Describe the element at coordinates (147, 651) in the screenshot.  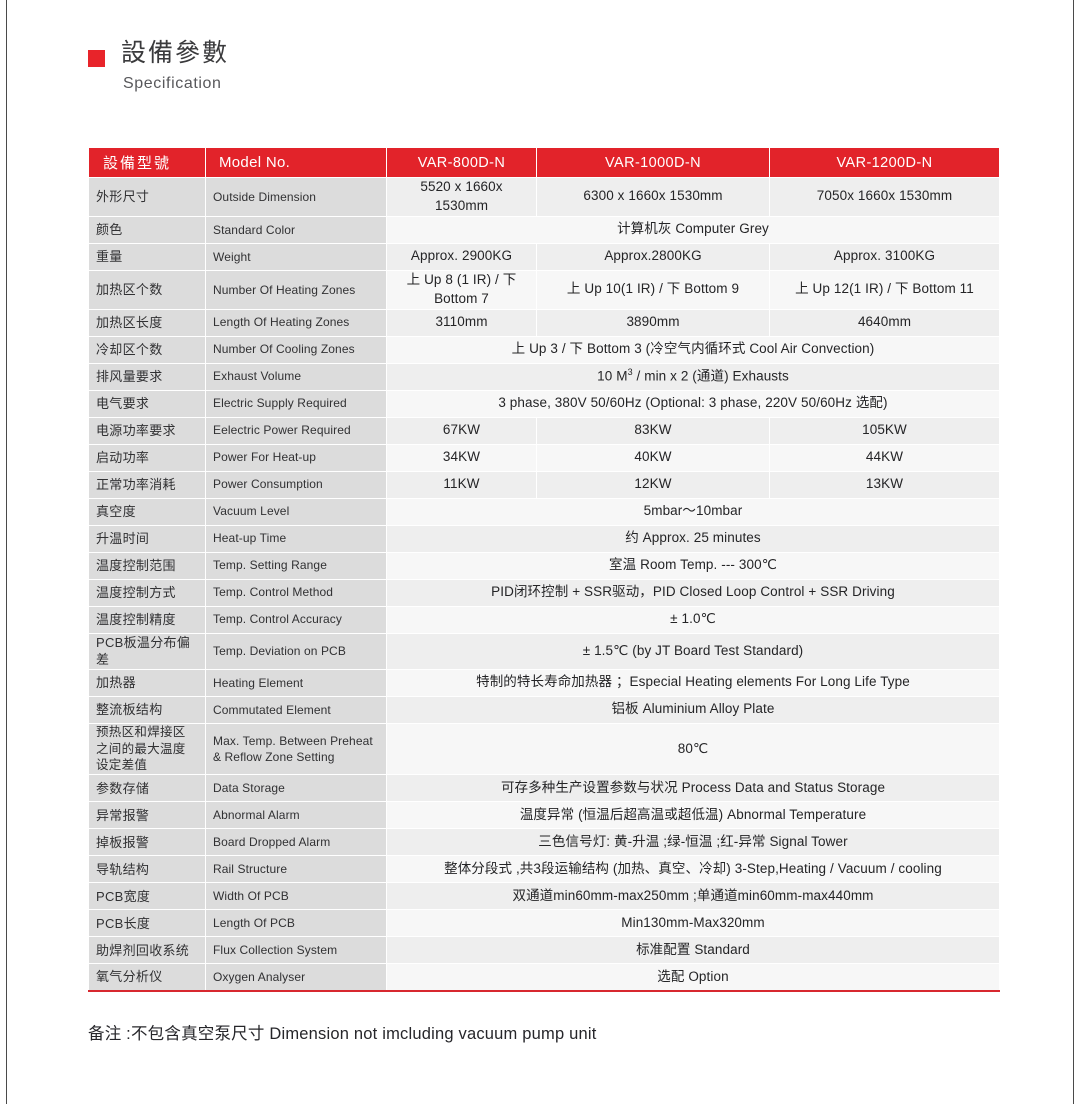
I see `row-label-cn: PCB板温分布偏差` at that location.